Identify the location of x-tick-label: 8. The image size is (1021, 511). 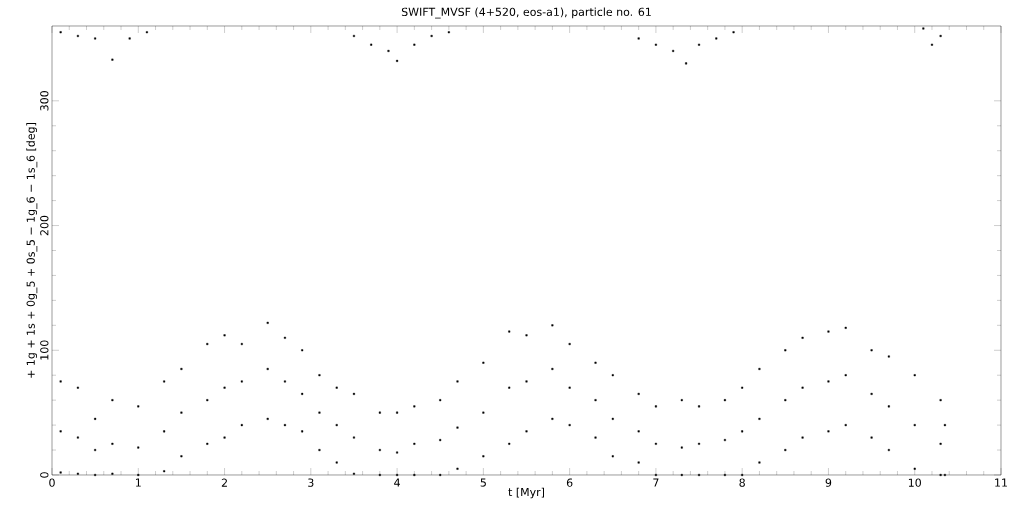
(742, 482).